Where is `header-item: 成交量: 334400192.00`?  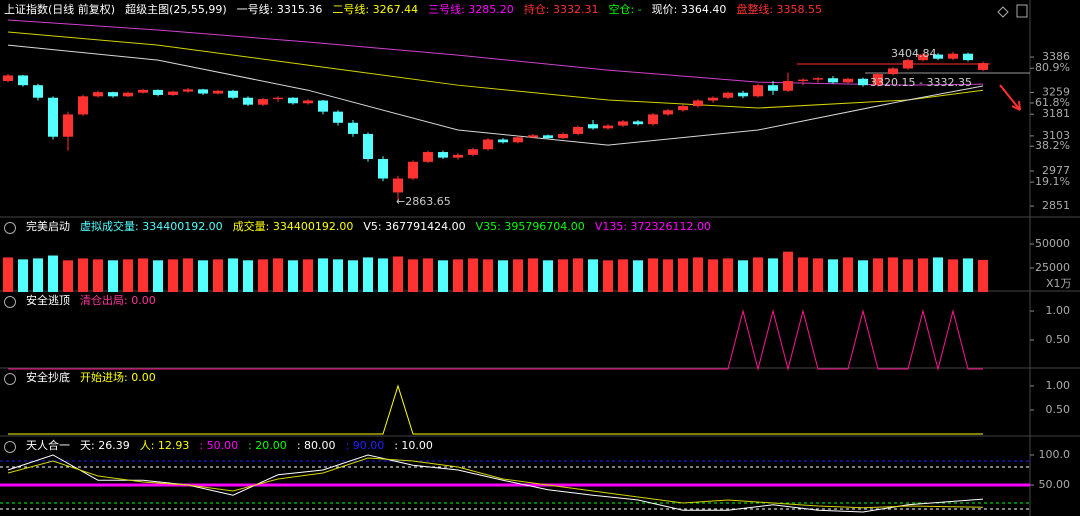
header-item: 成交量: 334400192.00 is located at coordinates (293, 226).